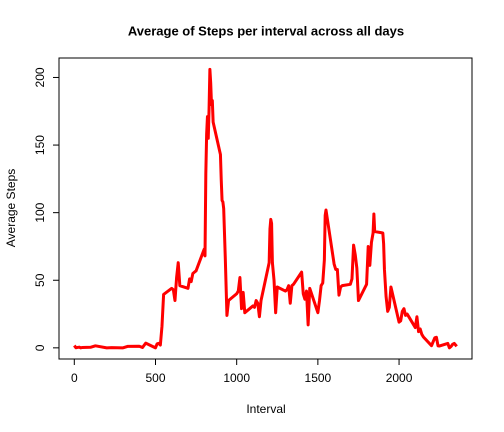  Describe the element at coordinates (399, 378) in the screenshot. I see `x-tick-label: 2000` at that location.